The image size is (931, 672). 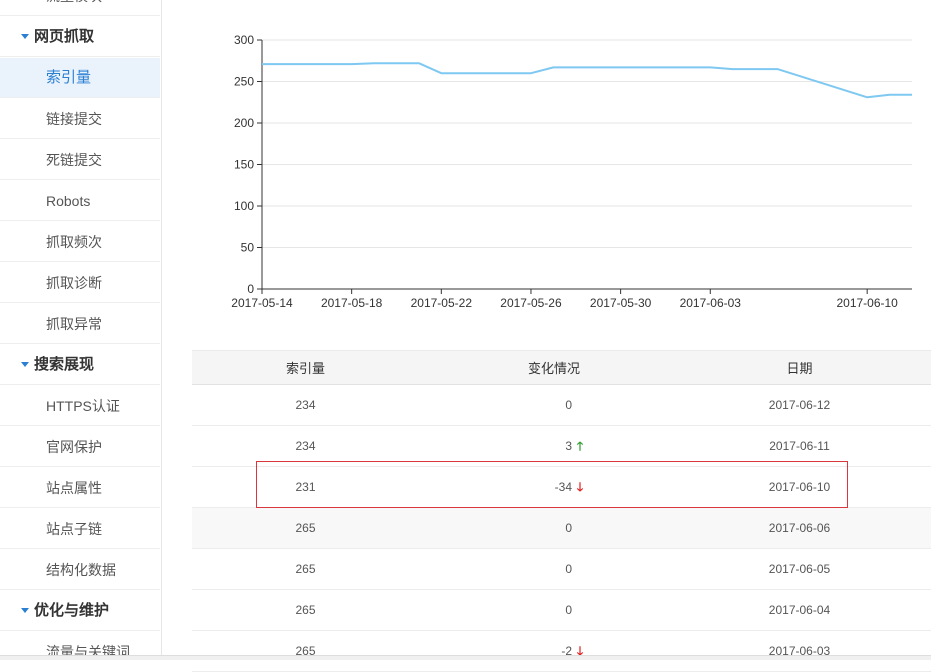 I want to click on horizontal-scrollbar, so click(x=465, y=657).